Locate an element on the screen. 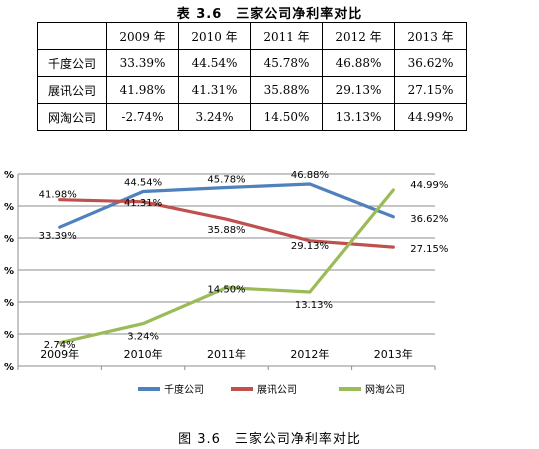  table-header-row: 2009 年 2010 年 2011 年 2012 年 2013 年 is located at coordinates (252, 36).